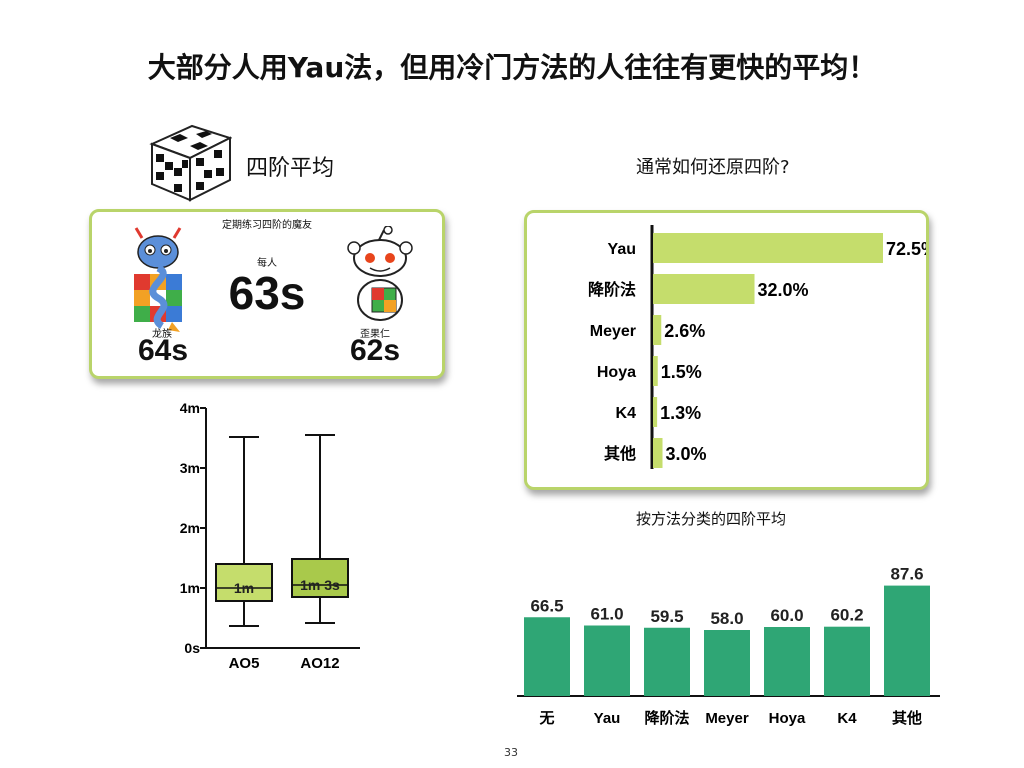 The width and height of the screenshot is (1024, 768). I want to click on cube-icon, so click(190, 163).